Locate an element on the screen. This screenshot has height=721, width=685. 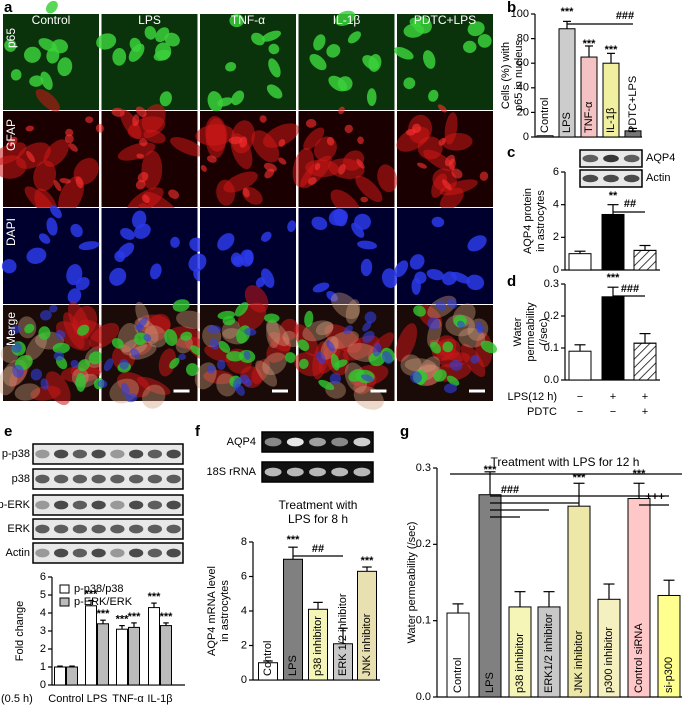
y-tick-label: 2 is located at coordinates (244, 645).